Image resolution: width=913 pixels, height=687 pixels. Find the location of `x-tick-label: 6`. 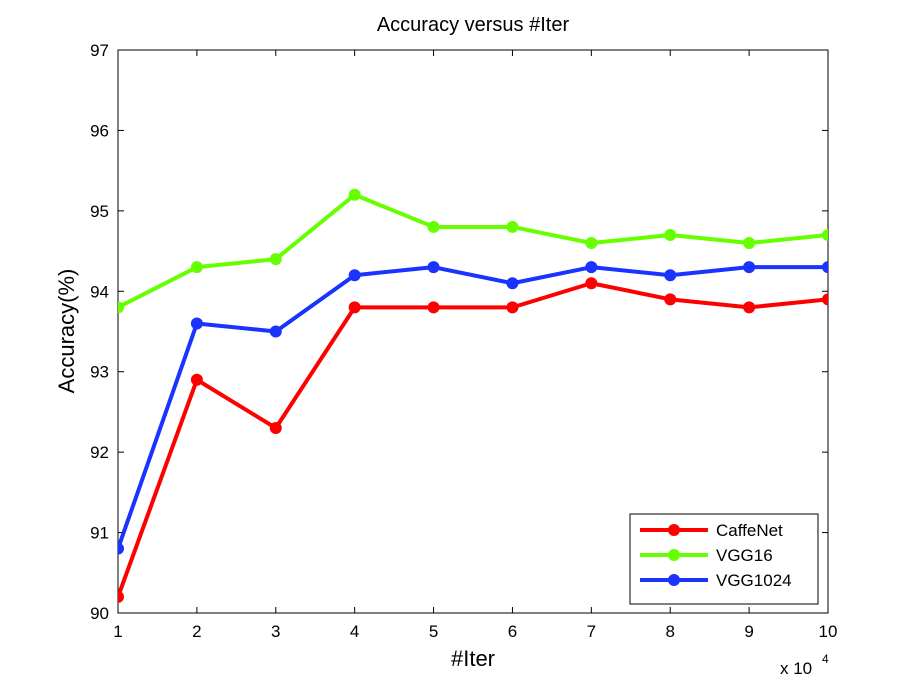

x-tick-label: 6 is located at coordinates (512, 631).